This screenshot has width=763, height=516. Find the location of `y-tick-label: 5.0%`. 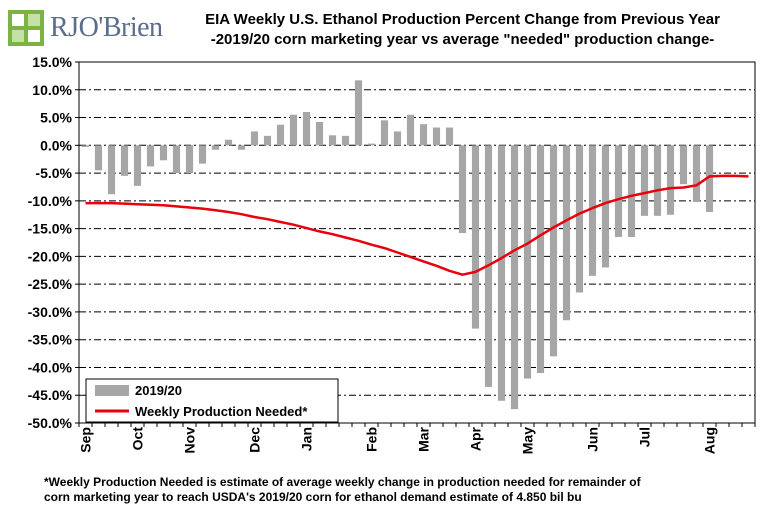

y-tick-label: 5.0% is located at coordinates (56, 118).